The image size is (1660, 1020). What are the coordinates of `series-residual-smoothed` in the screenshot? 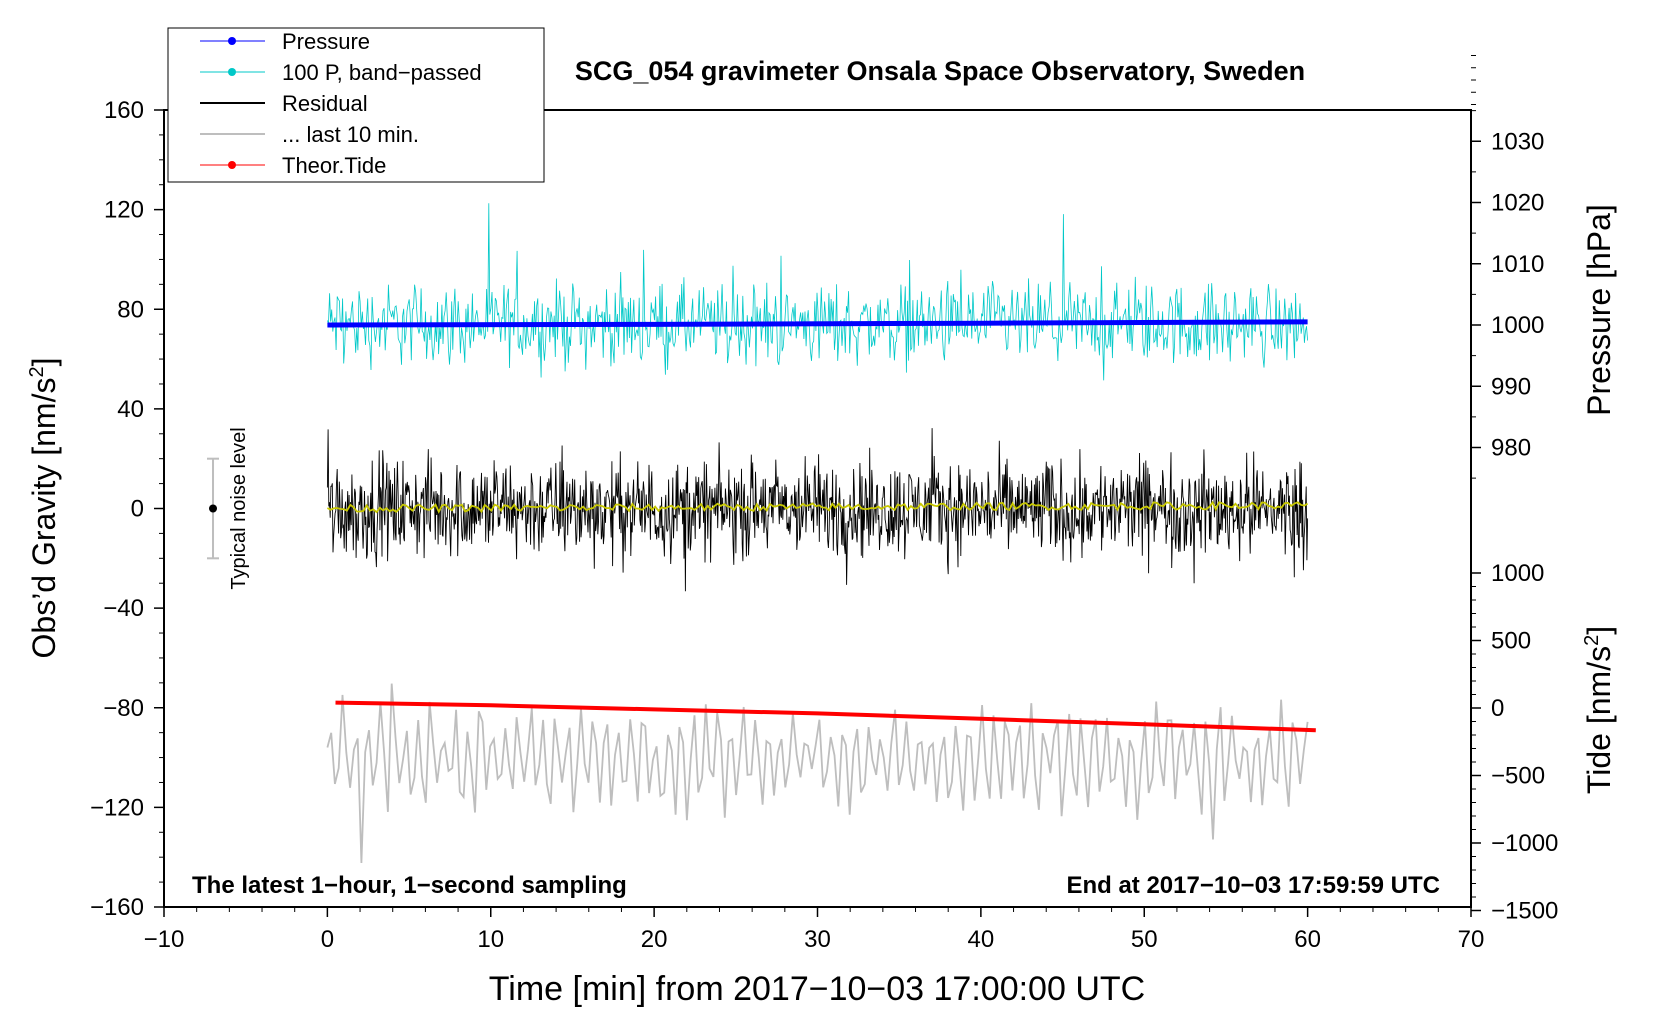 It's located at (818, 507).